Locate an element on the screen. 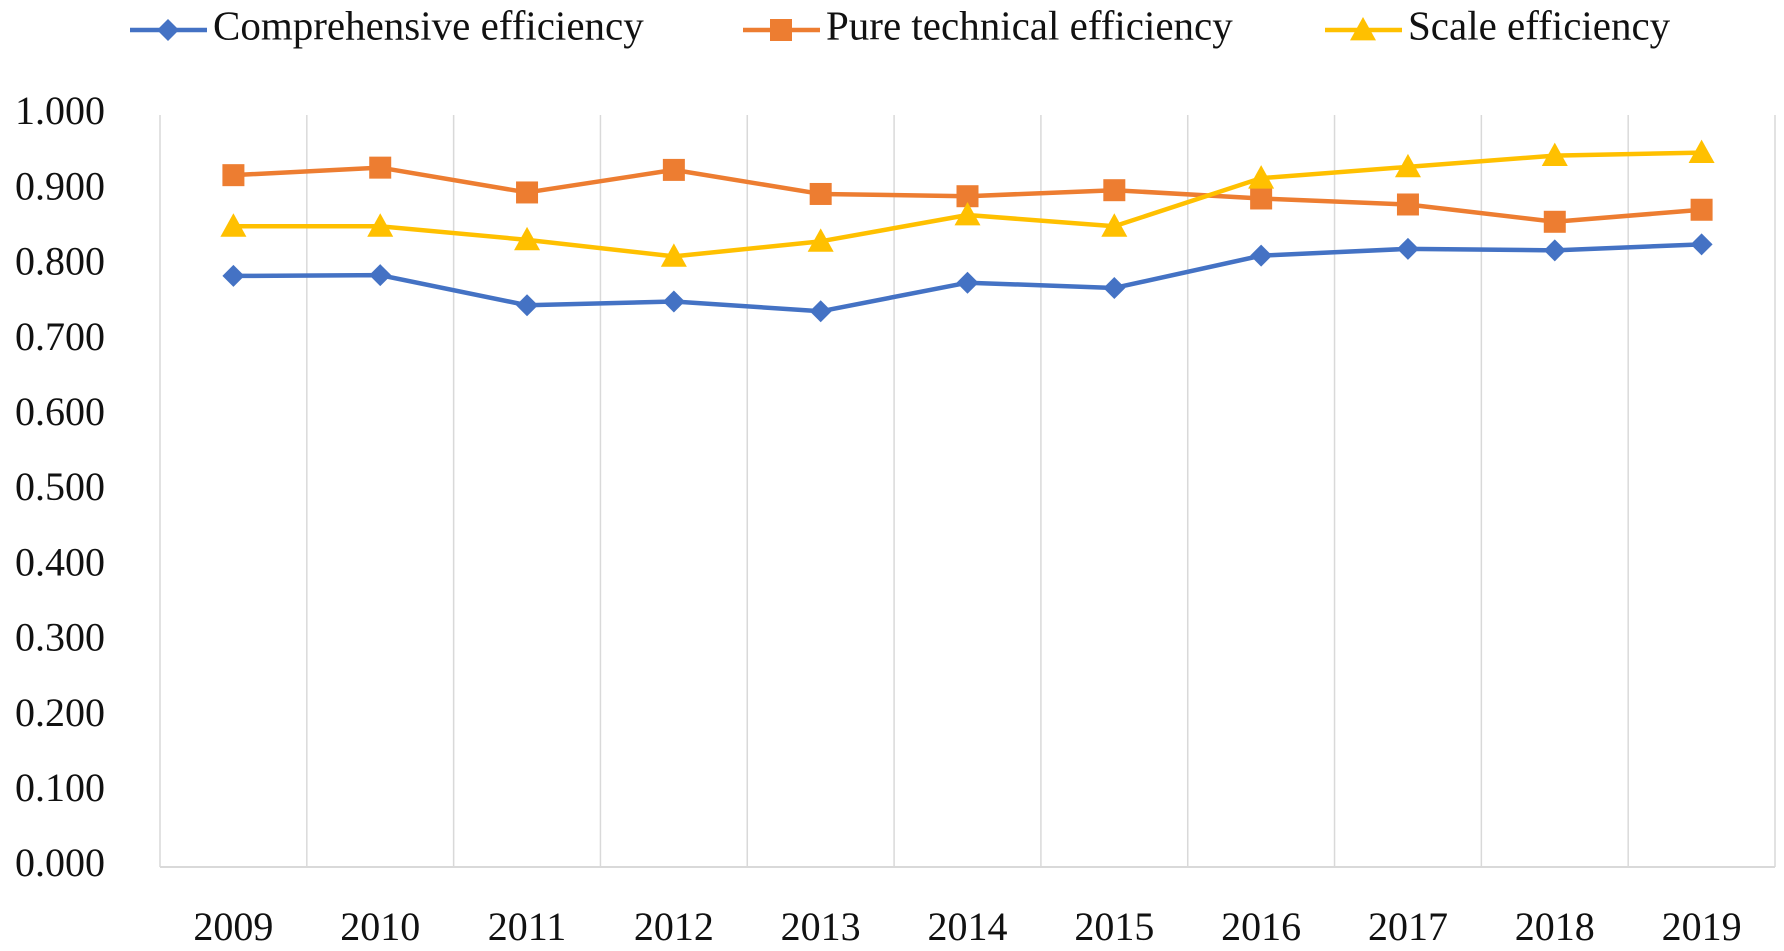 This screenshot has width=1784, height=951. x-tick-label: 2017 is located at coordinates (1408, 926).